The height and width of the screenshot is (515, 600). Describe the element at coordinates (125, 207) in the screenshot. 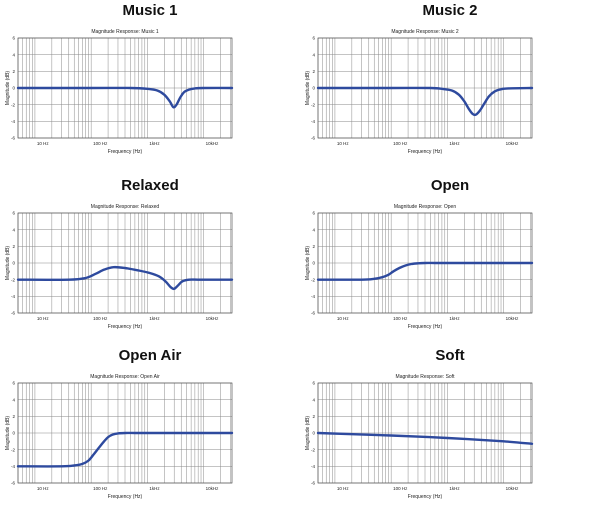

I see `chart-title: Magnitude Response: Relaxed` at that location.